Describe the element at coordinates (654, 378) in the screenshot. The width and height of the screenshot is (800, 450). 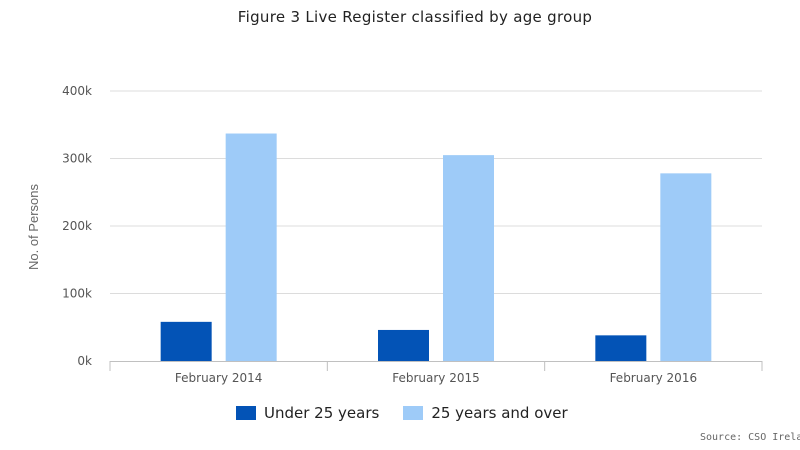
I see `x-tick-label: February 2016` at that location.